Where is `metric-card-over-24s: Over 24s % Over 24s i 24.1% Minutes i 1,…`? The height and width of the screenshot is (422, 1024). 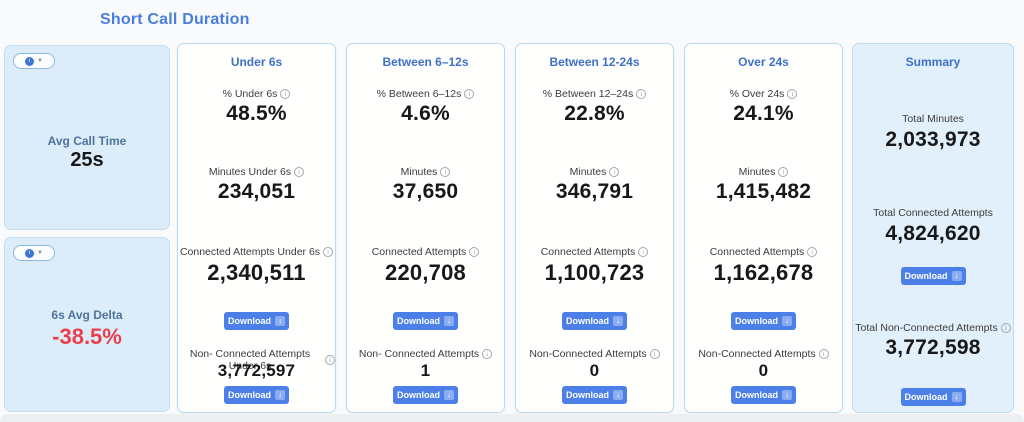
metric-card-over-24s: Over 24s % Over 24s i 24.1% Minutes i 1,… is located at coordinates (763, 228).